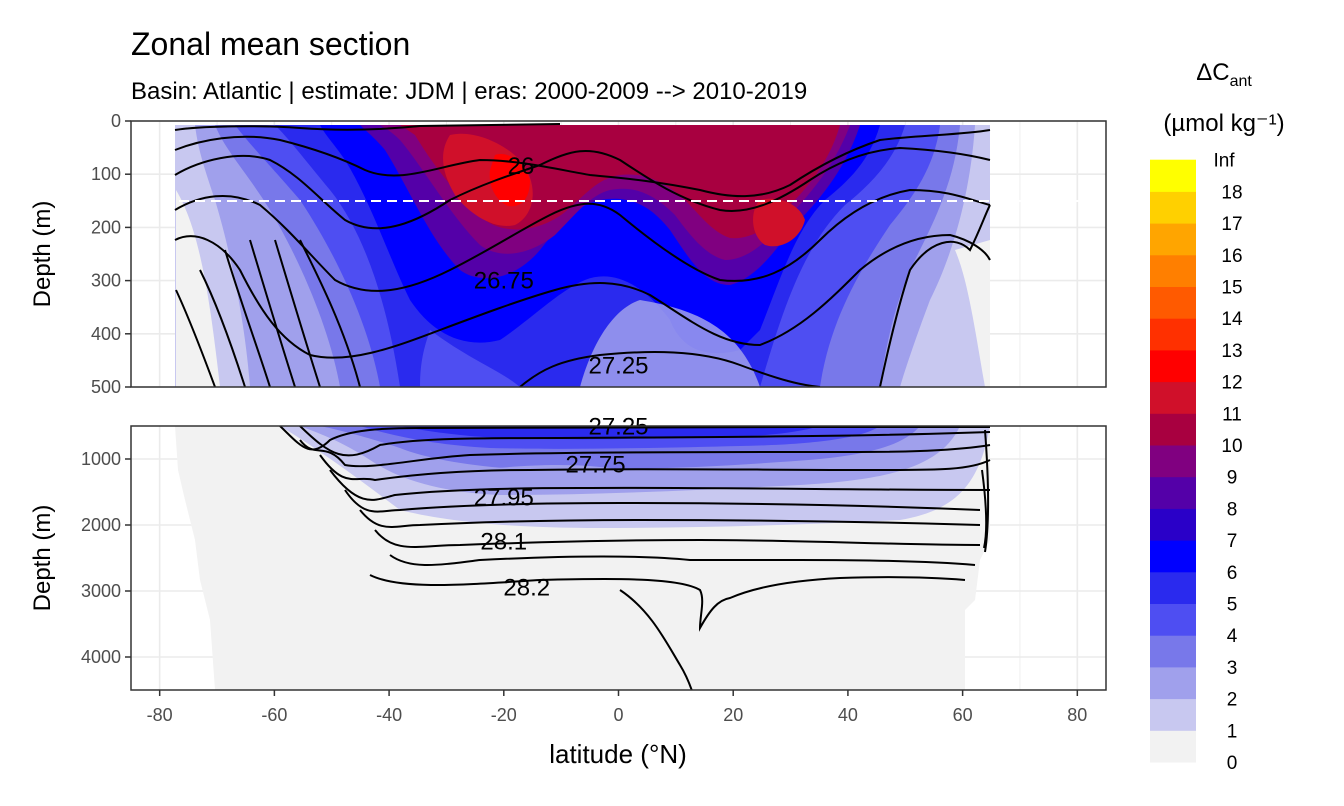 This screenshot has height=806, width=1344. Describe the element at coordinates (106, 227) in the screenshot. I see `y-tick-label: 200` at that location.